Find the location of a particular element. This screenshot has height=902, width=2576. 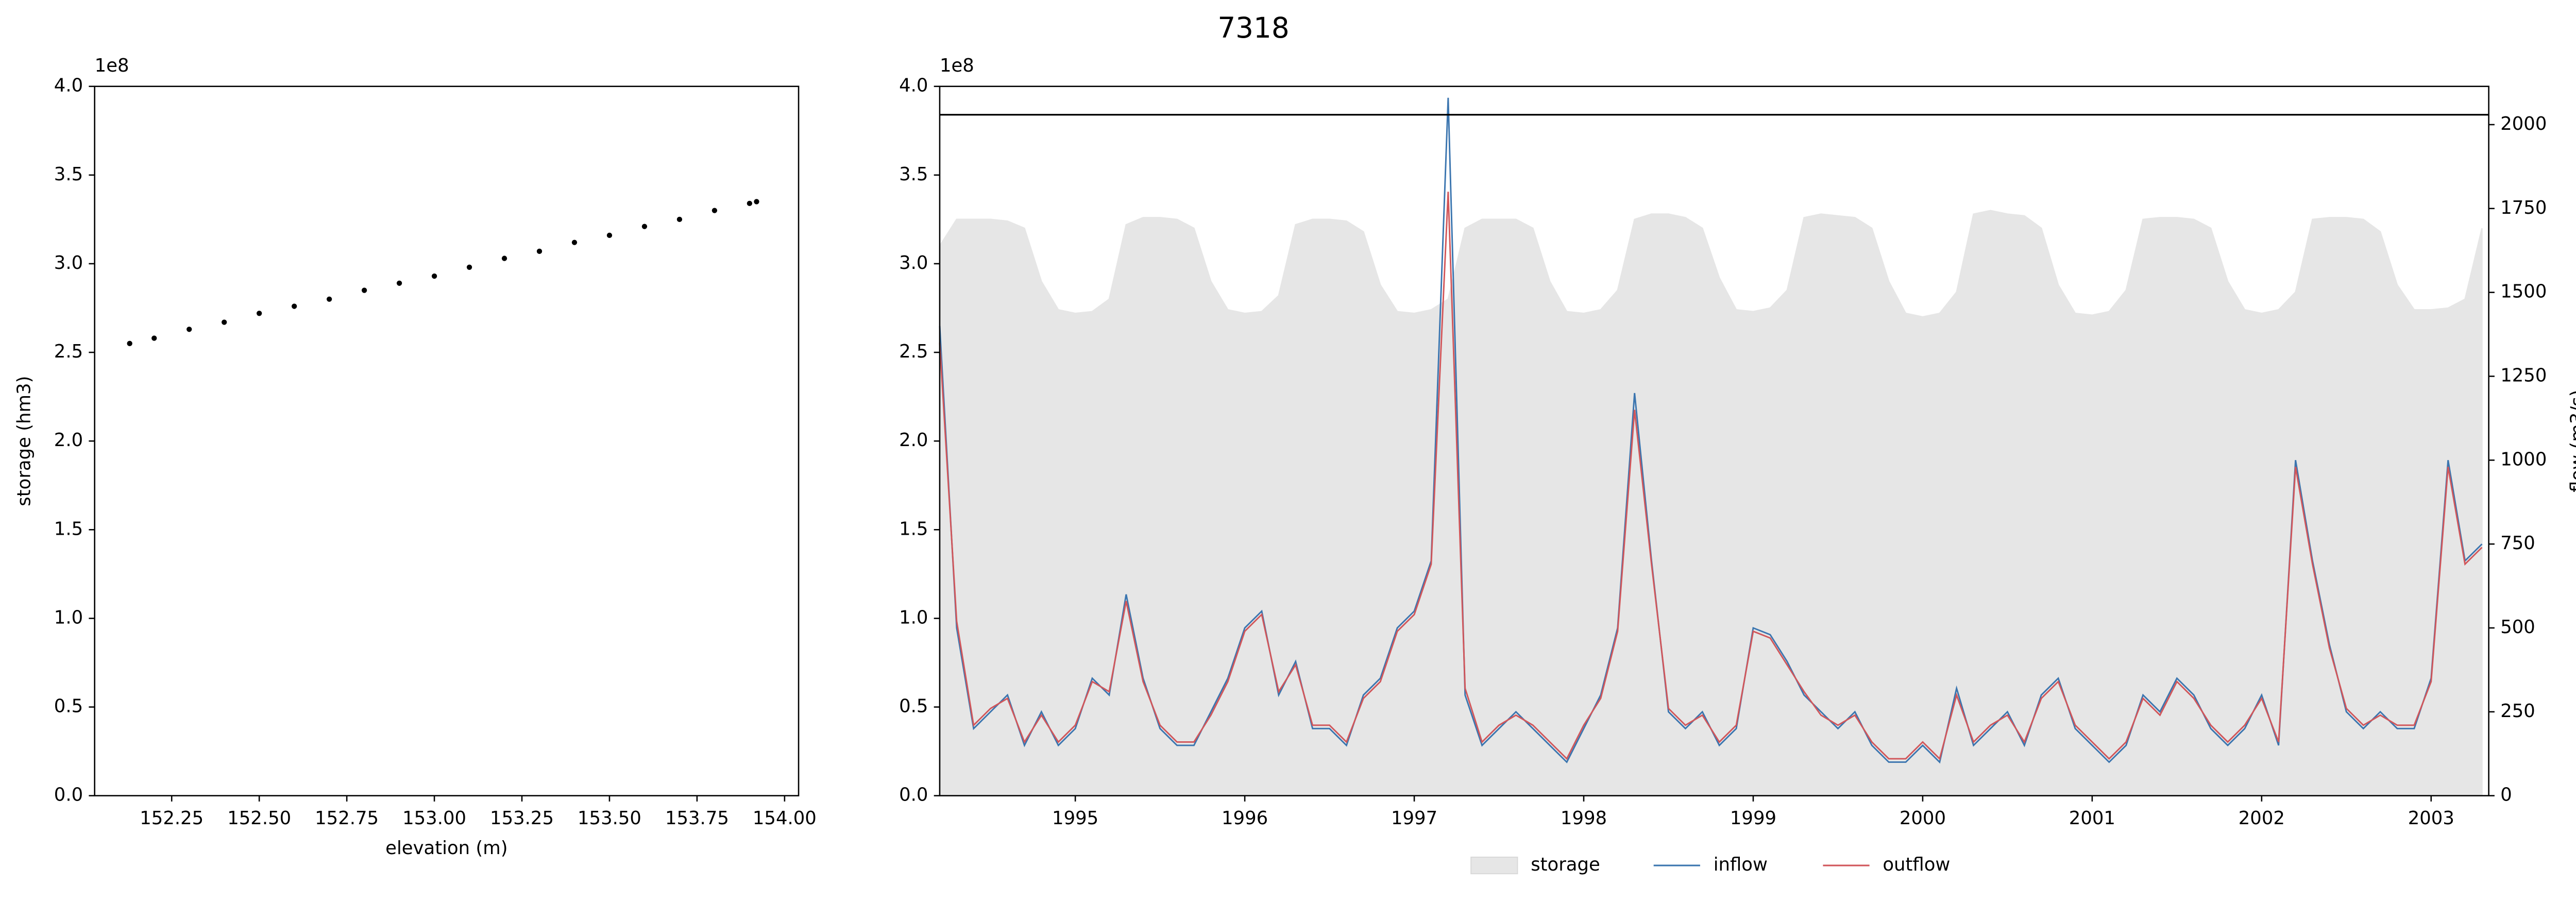

x-tick-label: 1996 is located at coordinates (1245, 818).